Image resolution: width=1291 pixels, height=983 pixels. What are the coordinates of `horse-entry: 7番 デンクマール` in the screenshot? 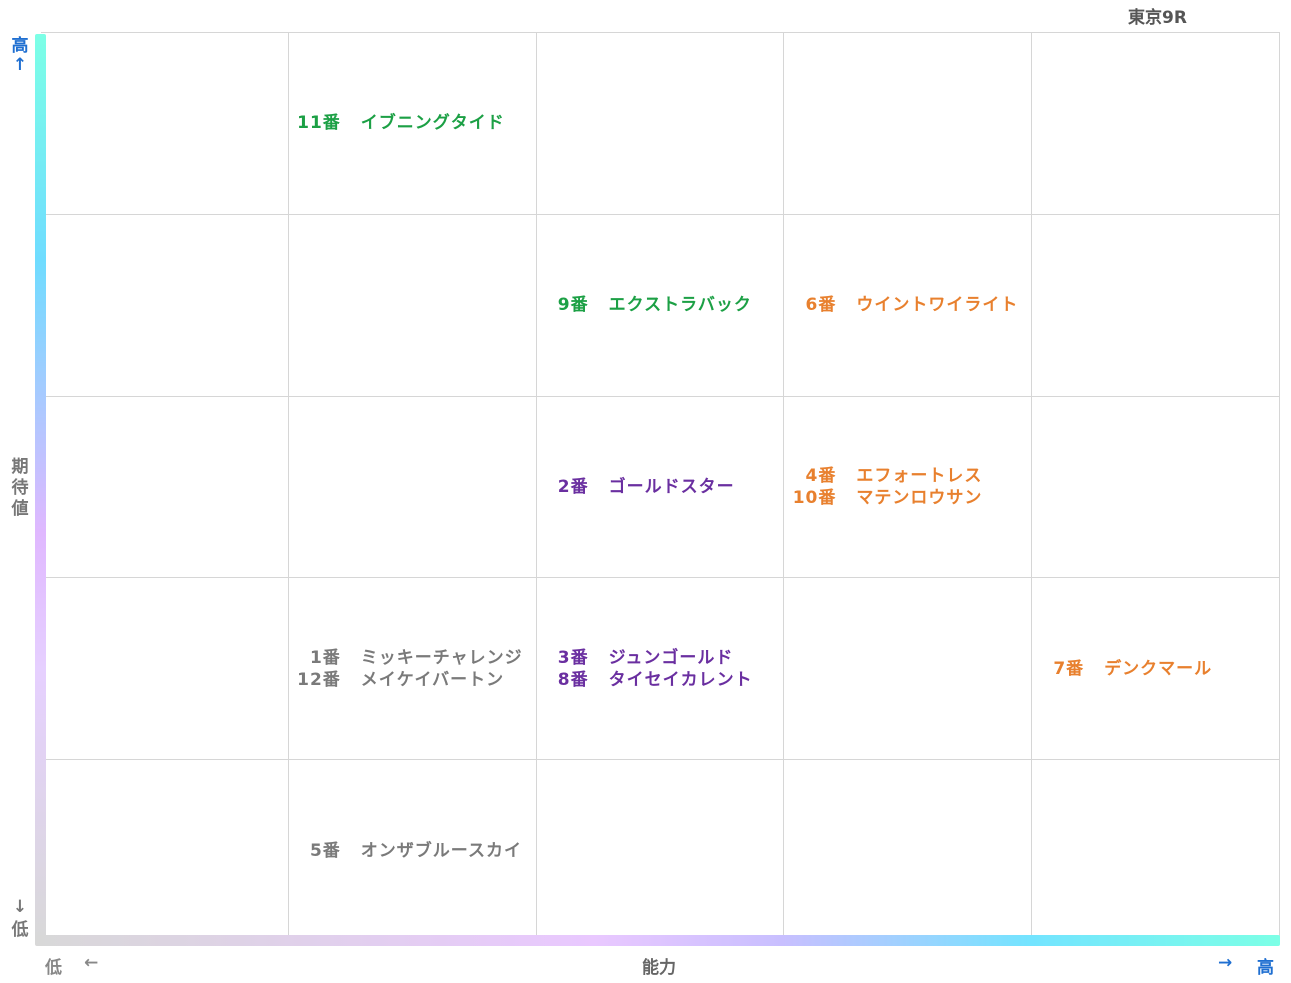 It's located at (1155, 669).